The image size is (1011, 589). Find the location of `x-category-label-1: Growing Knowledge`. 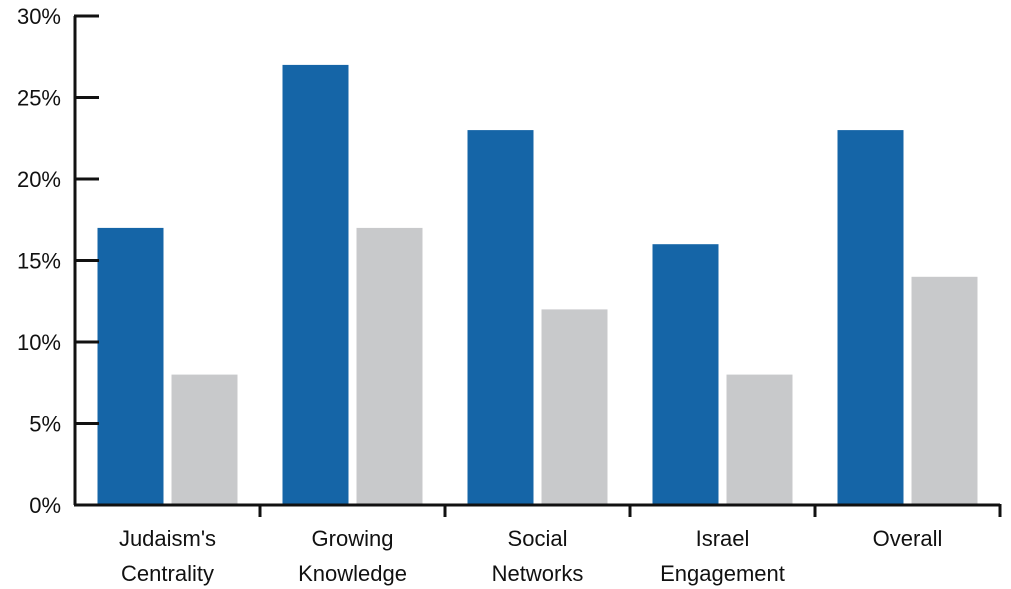

x-category-label-1: Growing Knowledge is located at coordinates (352, 556).